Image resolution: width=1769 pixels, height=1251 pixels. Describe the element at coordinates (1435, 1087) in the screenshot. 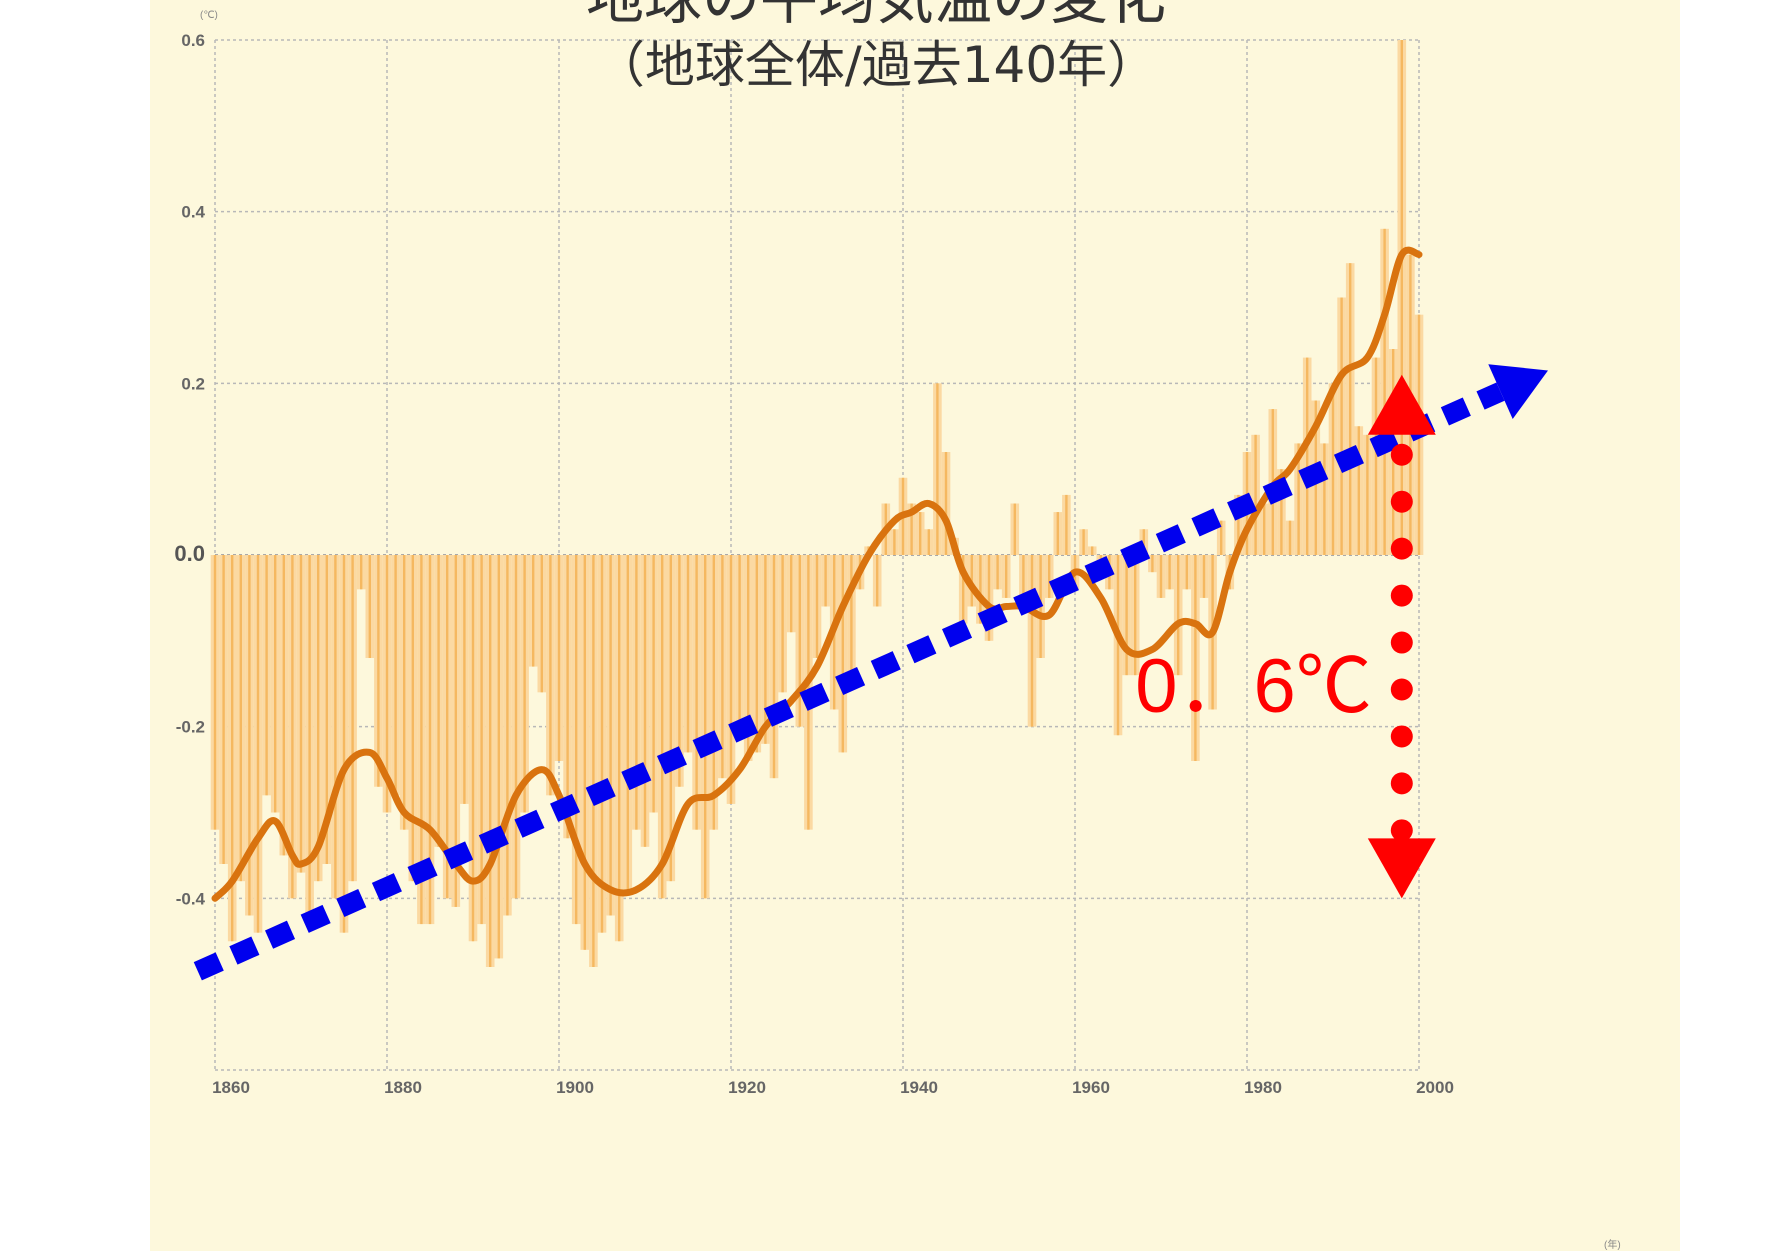

I see `x-tick-label: 2000` at that location.